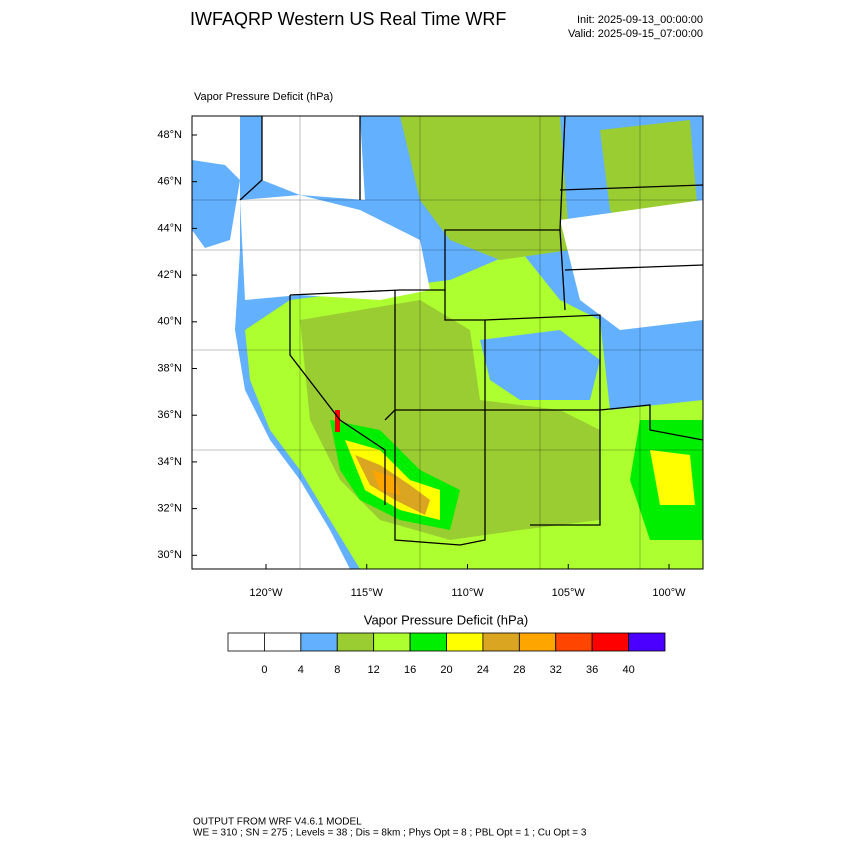 This screenshot has width=850, height=850. What do you see at coordinates (169, 555) in the screenshot?
I see `lat-label: 30°N` at bounding box center [169, 555].